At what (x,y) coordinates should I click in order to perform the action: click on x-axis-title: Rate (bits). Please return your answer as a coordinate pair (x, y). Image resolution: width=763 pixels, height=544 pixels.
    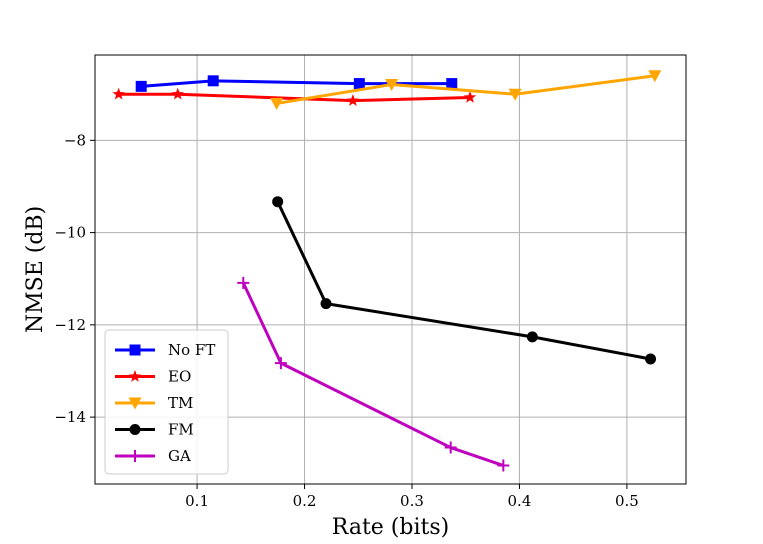
    Looking at the image, I should click on (390, 527).